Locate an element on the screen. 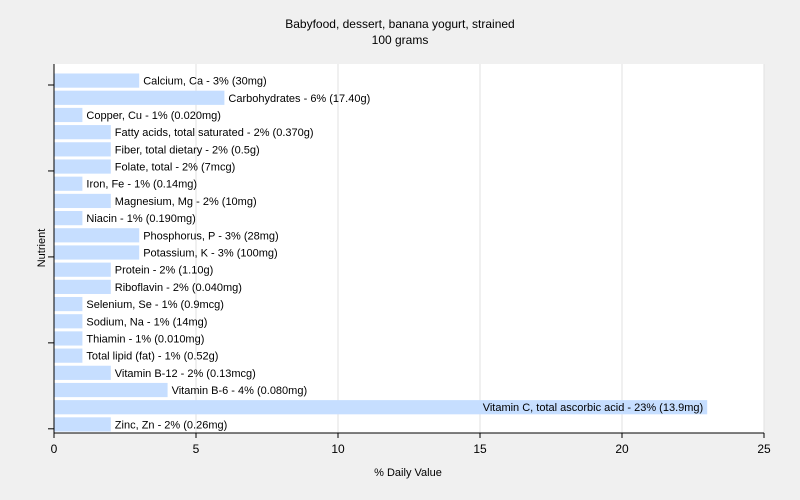  x-tick-label: 15 is located at coordinates (480, 449).